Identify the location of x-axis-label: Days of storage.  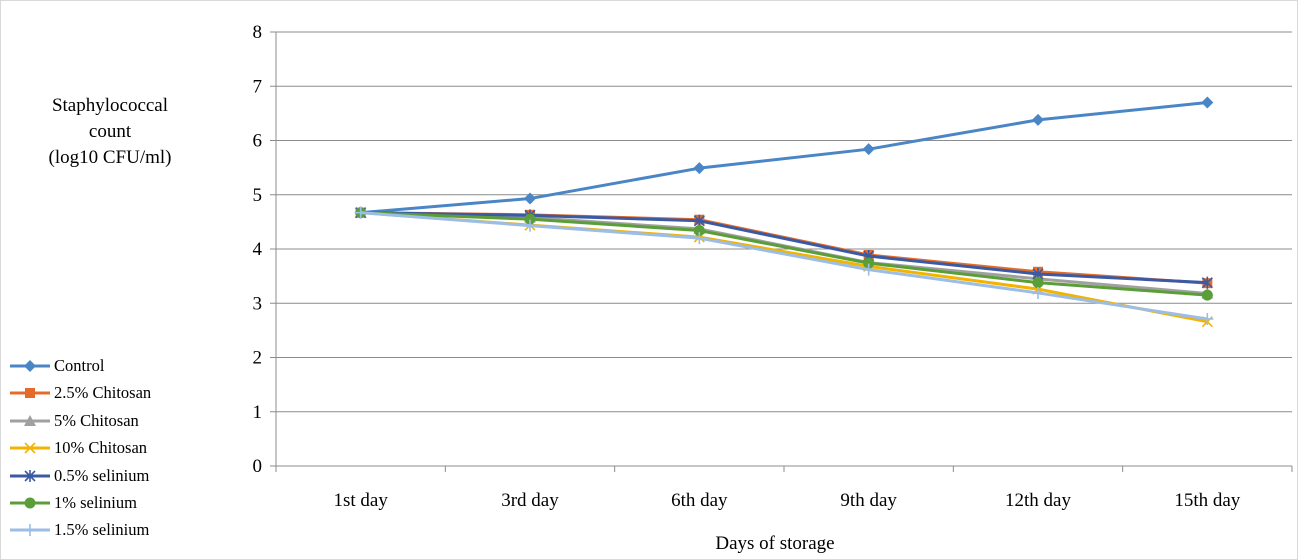
(774, 543).